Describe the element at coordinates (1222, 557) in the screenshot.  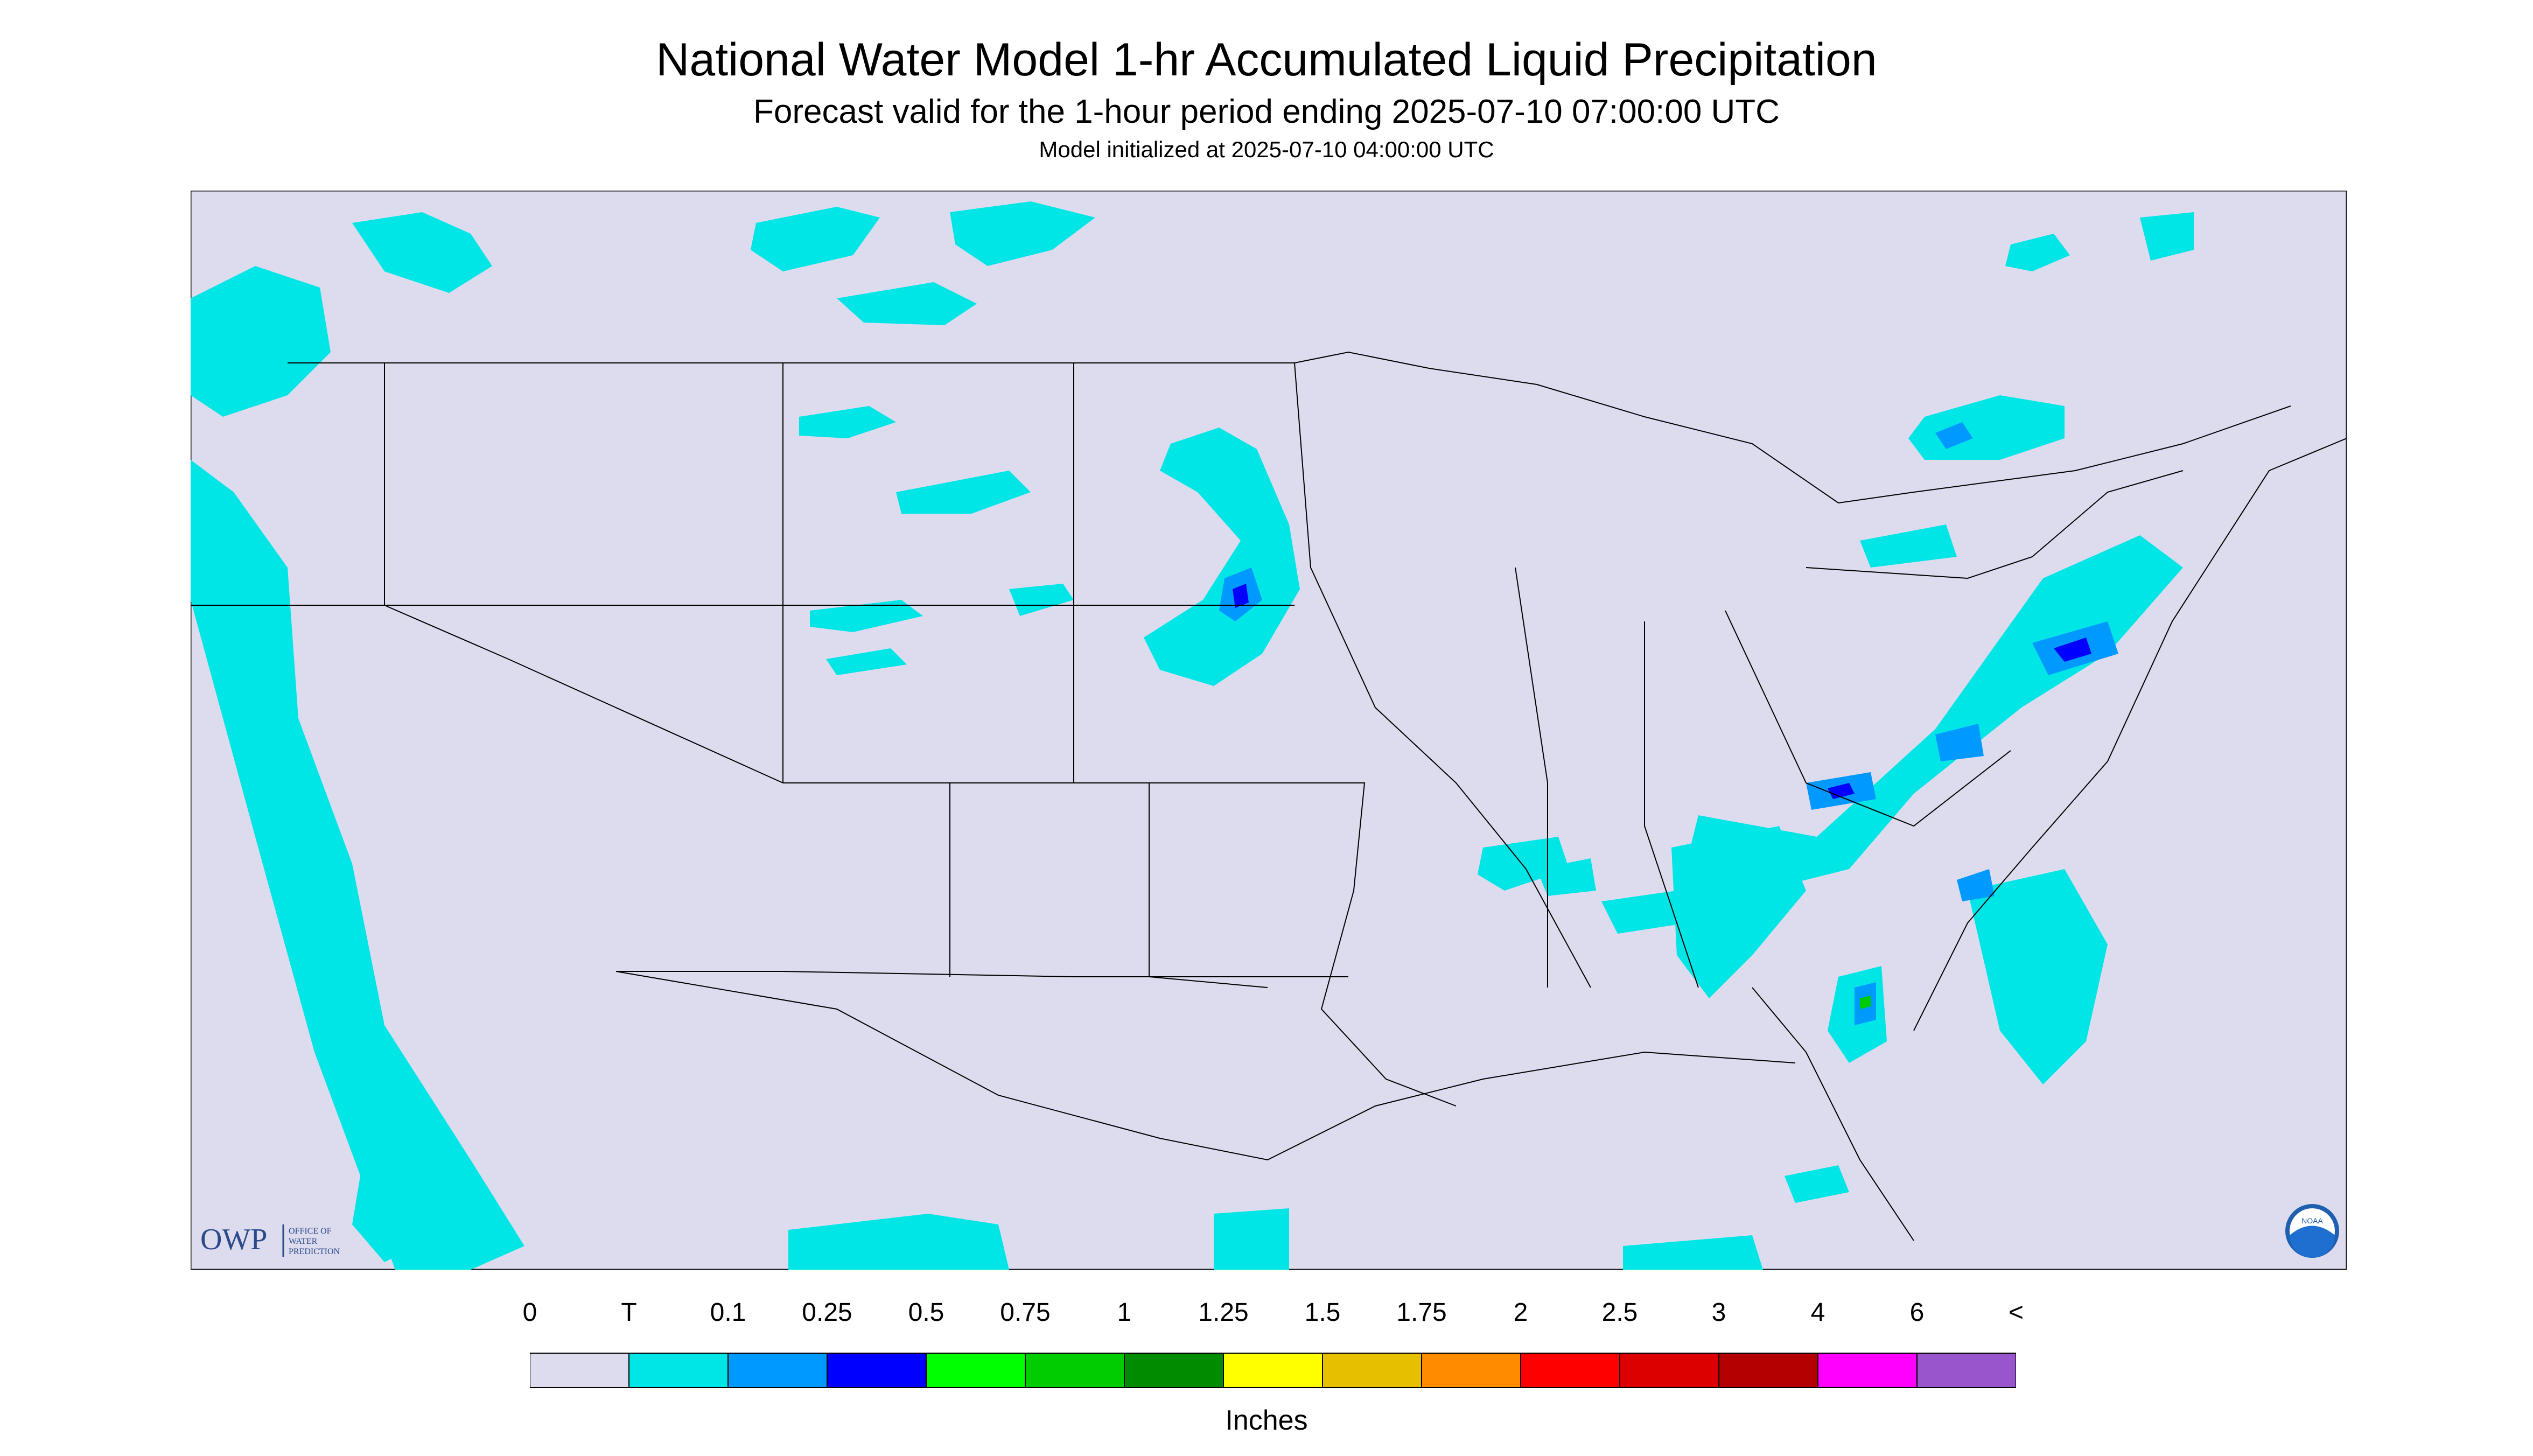
I see `precip-upper-midwest-band` at that location.